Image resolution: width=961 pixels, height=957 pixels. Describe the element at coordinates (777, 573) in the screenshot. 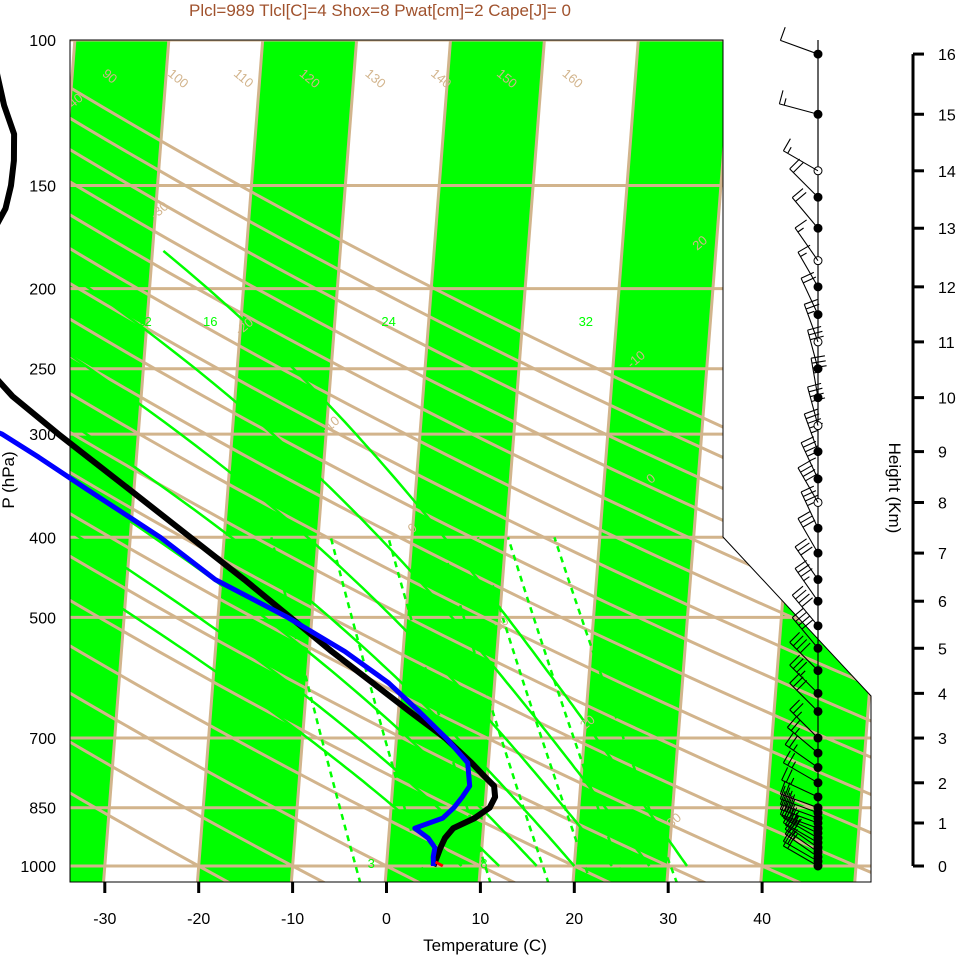

I see `isotherm-label: 10` at that location.